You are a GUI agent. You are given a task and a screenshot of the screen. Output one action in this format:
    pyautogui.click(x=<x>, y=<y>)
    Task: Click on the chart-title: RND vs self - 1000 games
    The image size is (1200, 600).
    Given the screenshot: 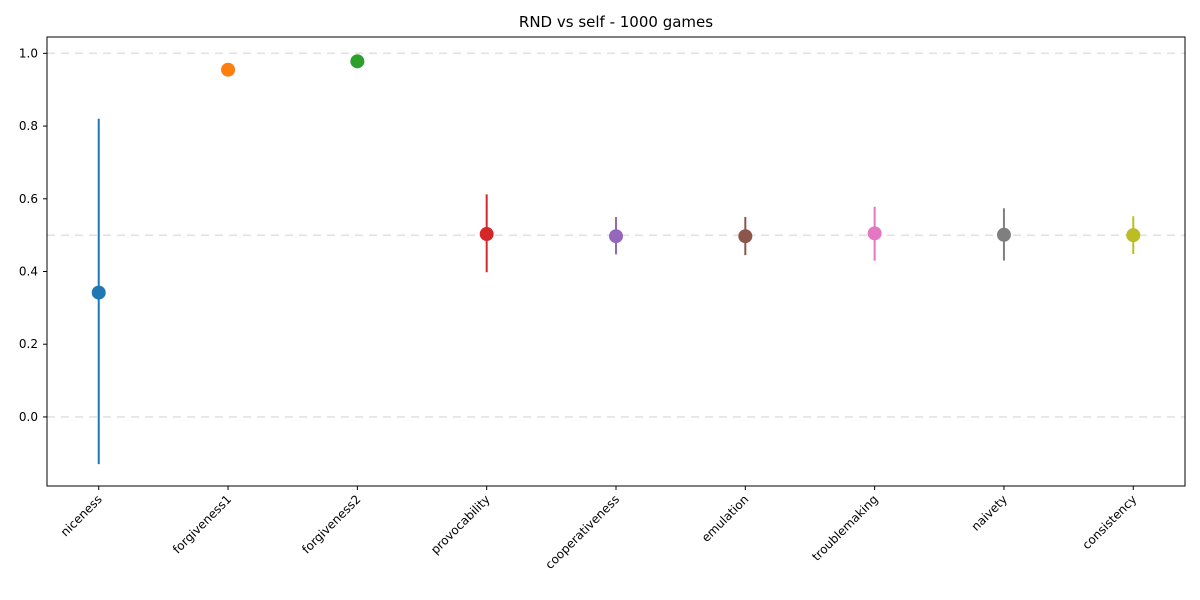 What is the action you would take?
    pyautogui.click(x=616, y=22)
    